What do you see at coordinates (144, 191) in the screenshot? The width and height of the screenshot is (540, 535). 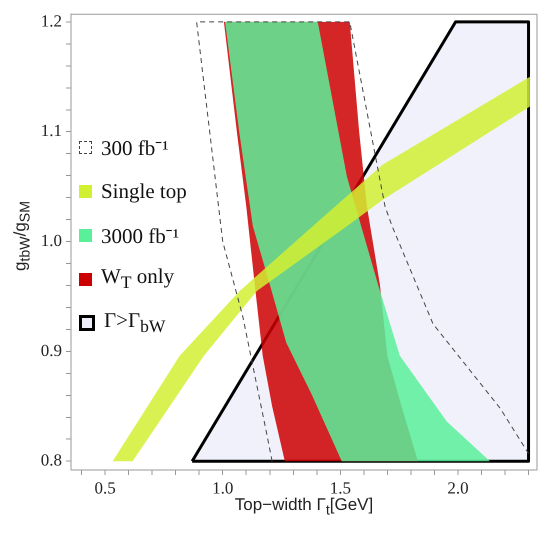 I see `legend-label: Single top` at bounding box center [144, 191].